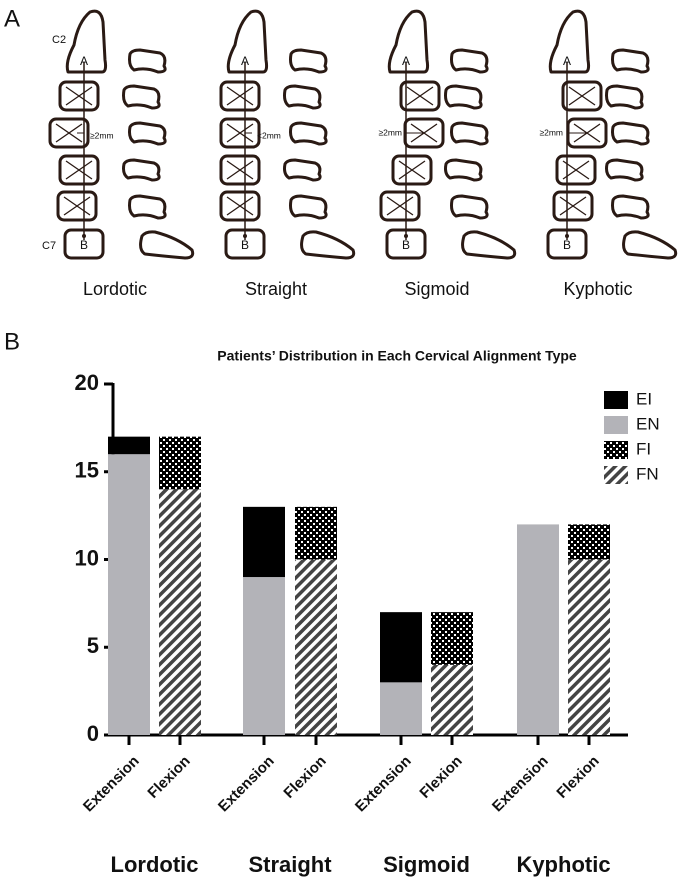 This screenshot has height=882, width=685. I want to click on type-label: Sigmoid, so click(436, 289).